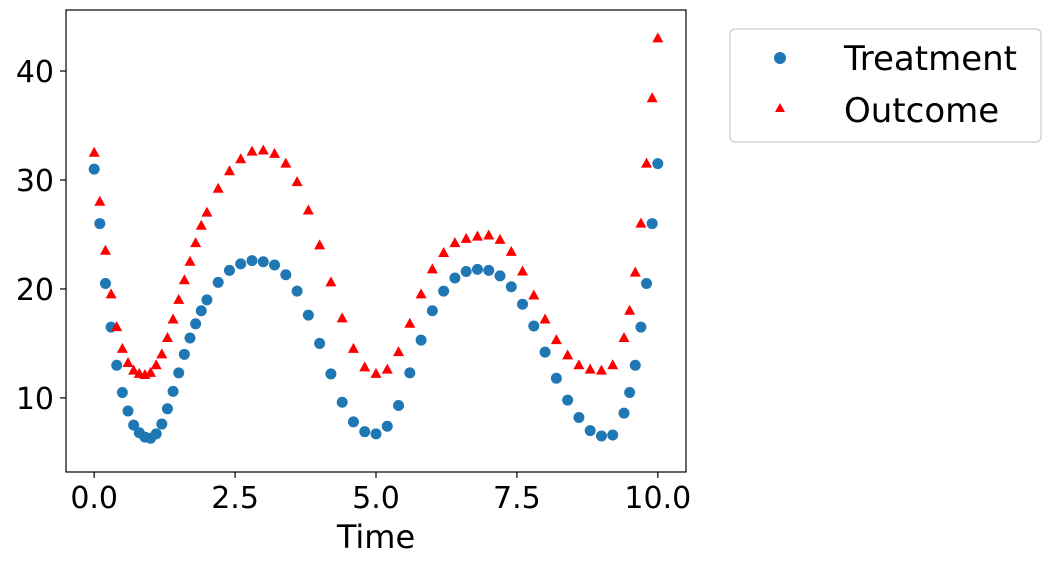  Describe the element at coordinates (657, 498) in the screenshot. I see `x-tick-label: 10.0` at that location.